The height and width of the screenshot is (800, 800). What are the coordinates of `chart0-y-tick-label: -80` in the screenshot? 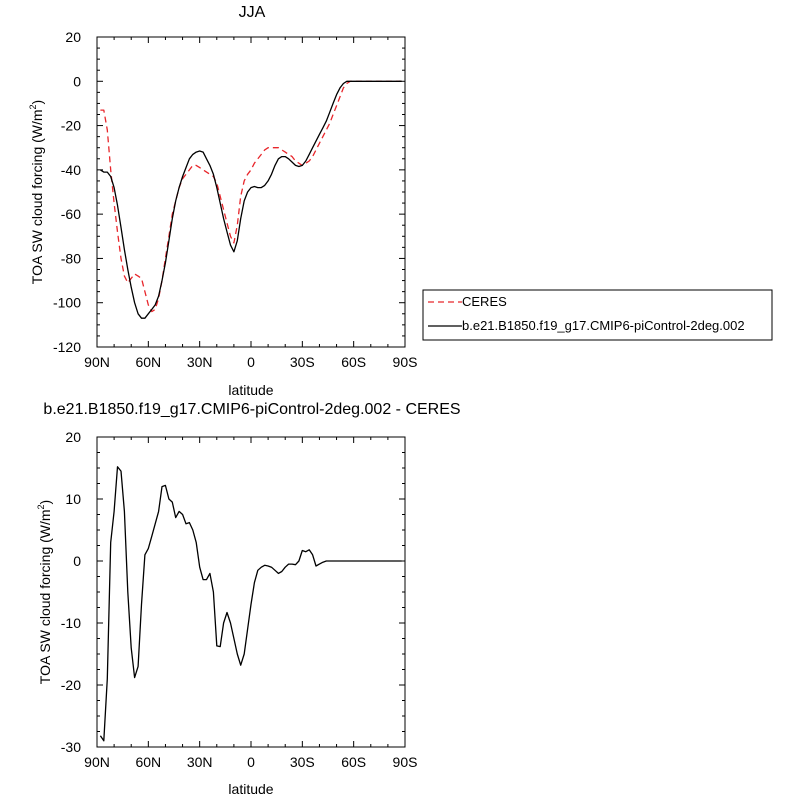 It's located at (71, 258).